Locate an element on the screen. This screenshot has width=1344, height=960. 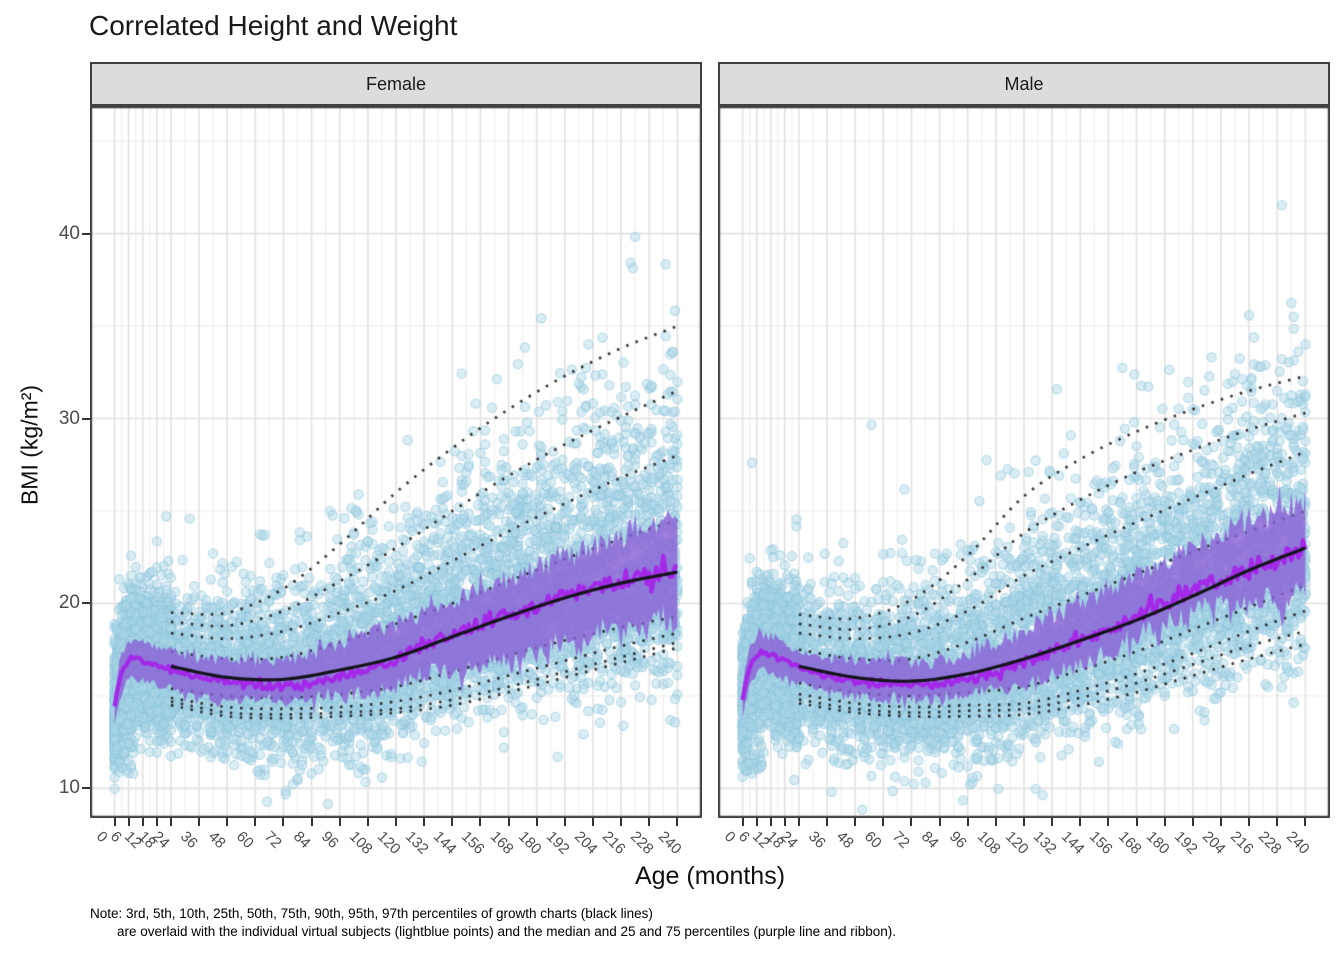
y-axis-title: BMI (kg/m²) is located at coordinates (29, 445).